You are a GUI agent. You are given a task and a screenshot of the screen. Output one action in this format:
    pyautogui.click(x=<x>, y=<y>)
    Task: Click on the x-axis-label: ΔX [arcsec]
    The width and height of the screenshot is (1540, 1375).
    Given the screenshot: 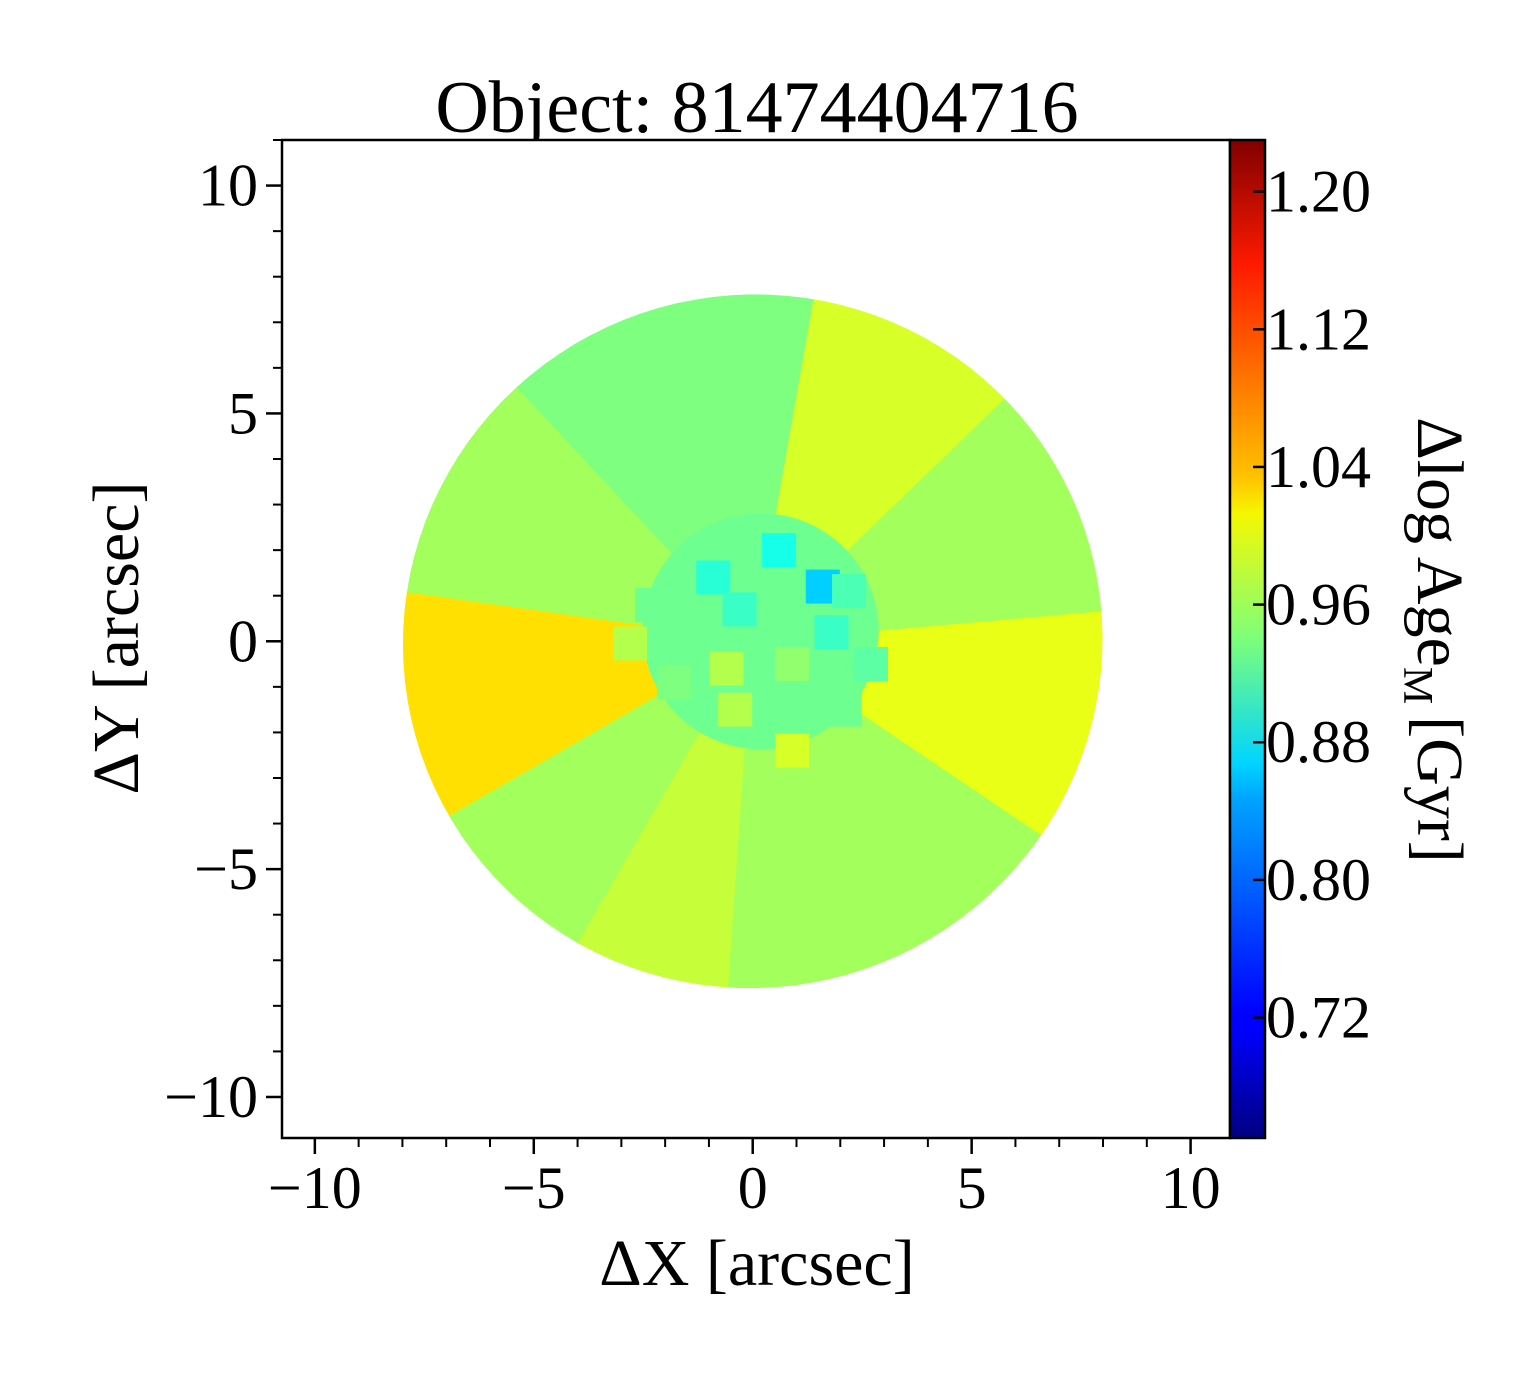 What is the action you would take?
    pyautogui.click(x=756, y=1263)
    